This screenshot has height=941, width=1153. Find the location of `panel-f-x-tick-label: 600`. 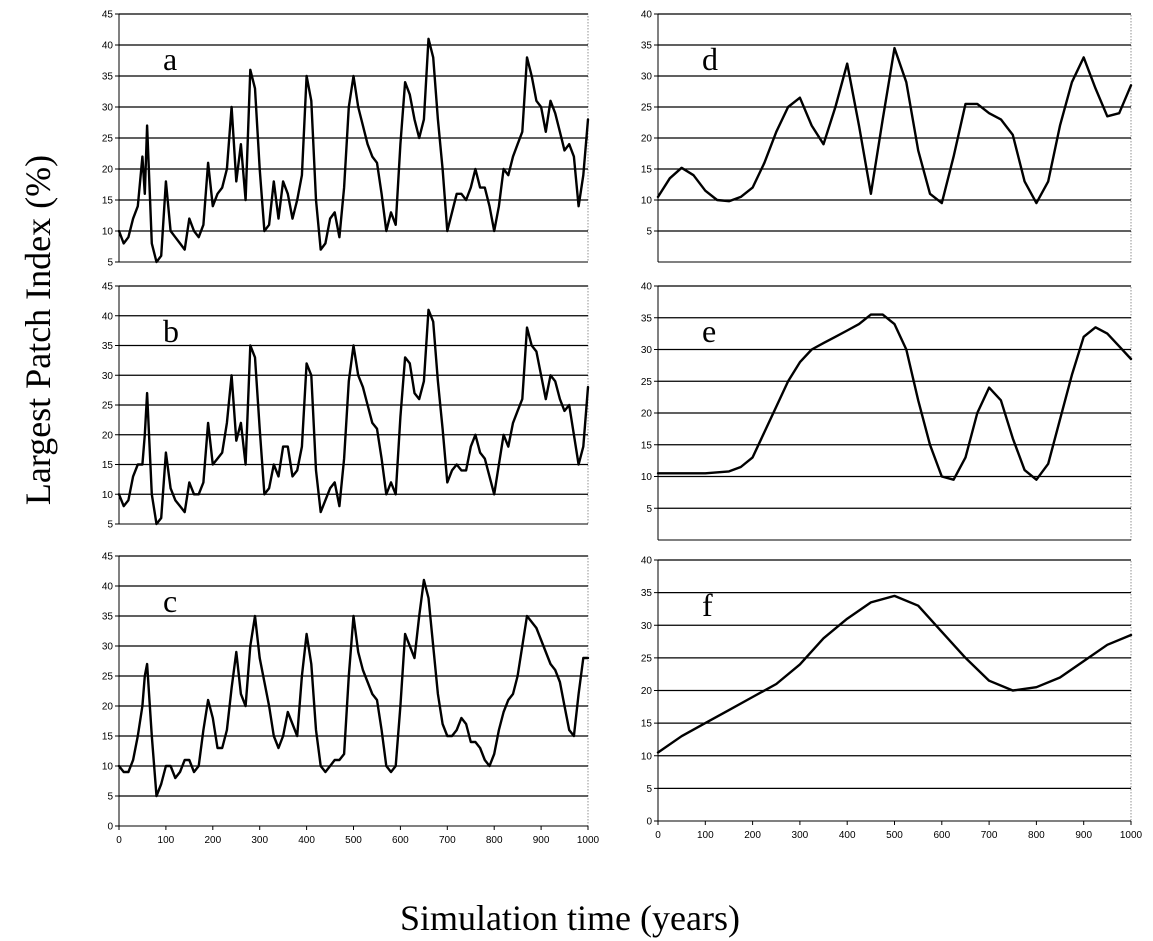

panel-f-x-tick-label: 600 is located at coordinates (941, 835).